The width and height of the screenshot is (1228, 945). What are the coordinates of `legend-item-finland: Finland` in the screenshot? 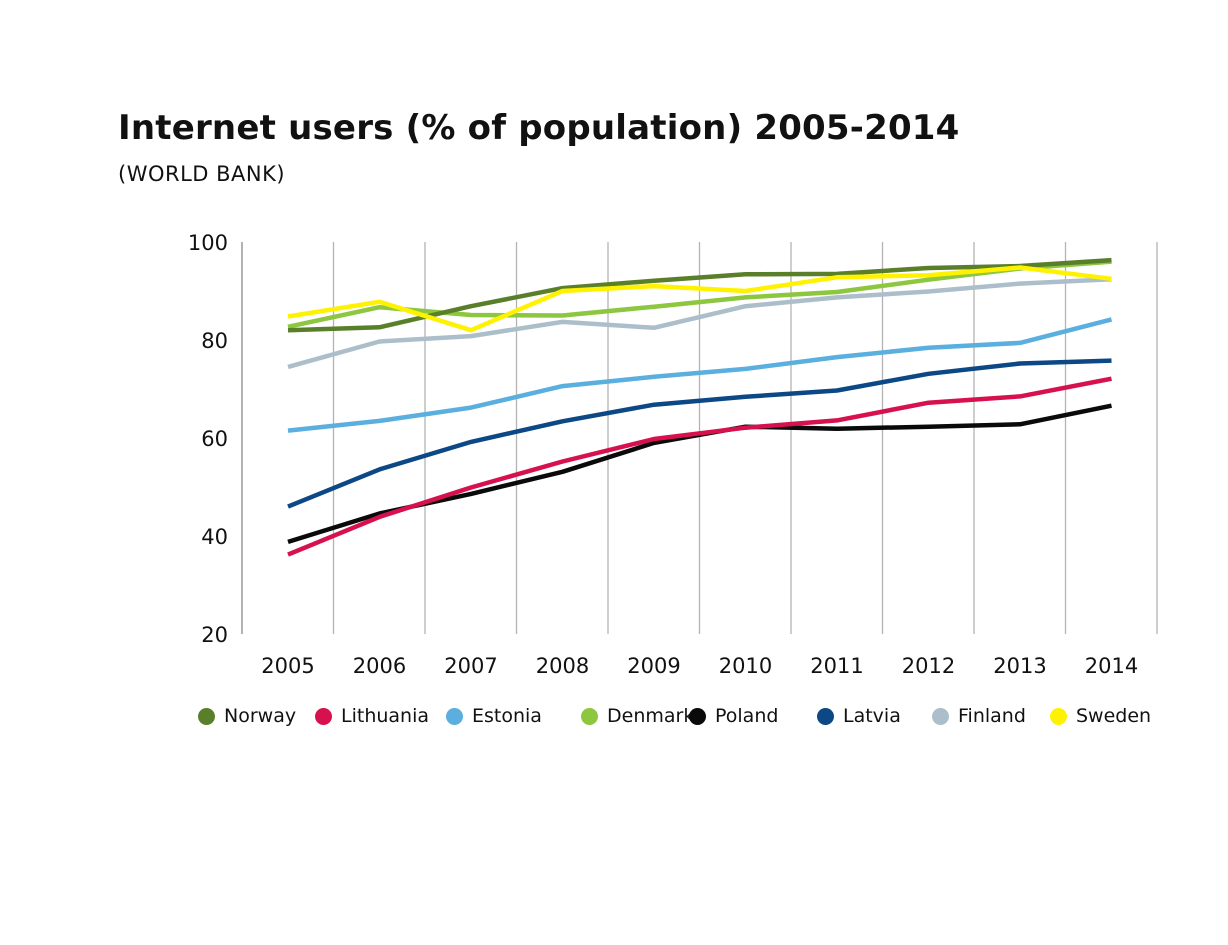 It's located at (979, 716).